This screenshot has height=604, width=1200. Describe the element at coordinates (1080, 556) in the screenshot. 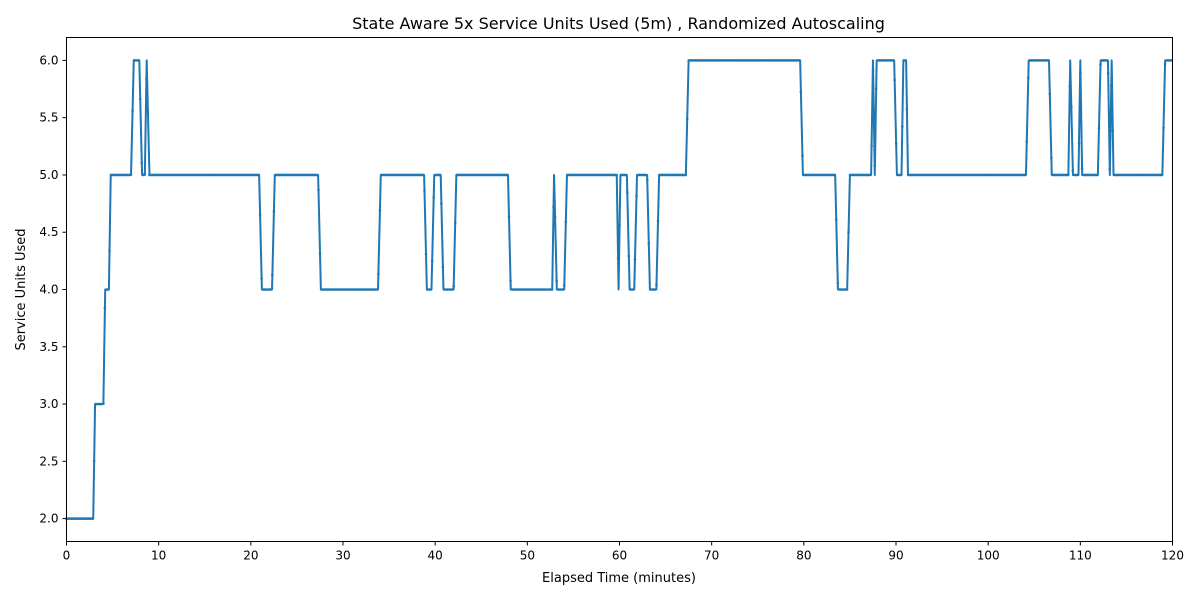

I see `x-tick-label: 110` at that location.